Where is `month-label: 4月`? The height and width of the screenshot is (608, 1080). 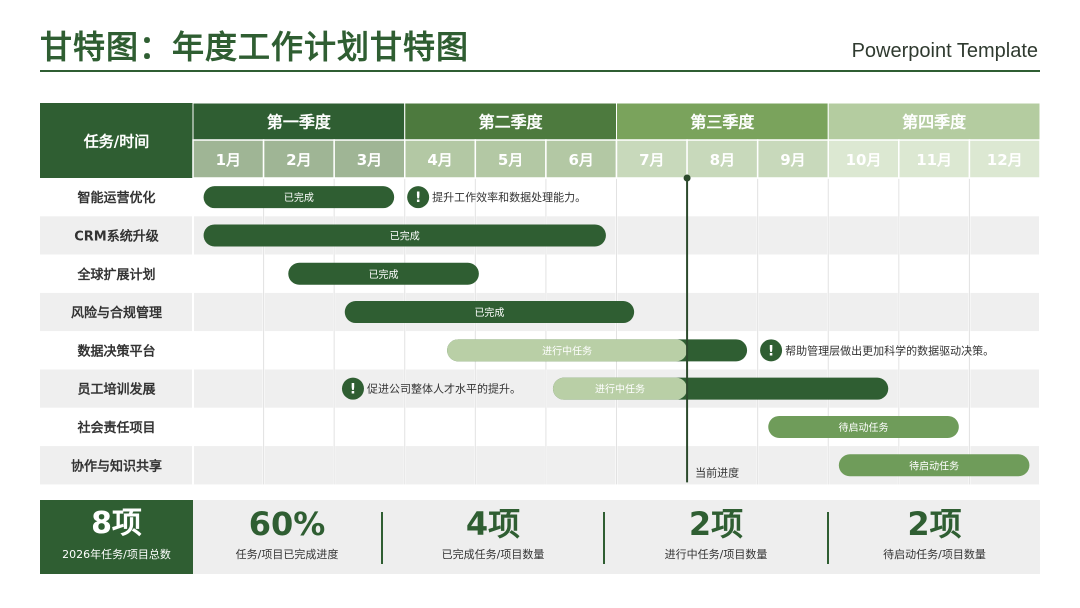
month-label: 4月 is located at coordinates (439, 160).